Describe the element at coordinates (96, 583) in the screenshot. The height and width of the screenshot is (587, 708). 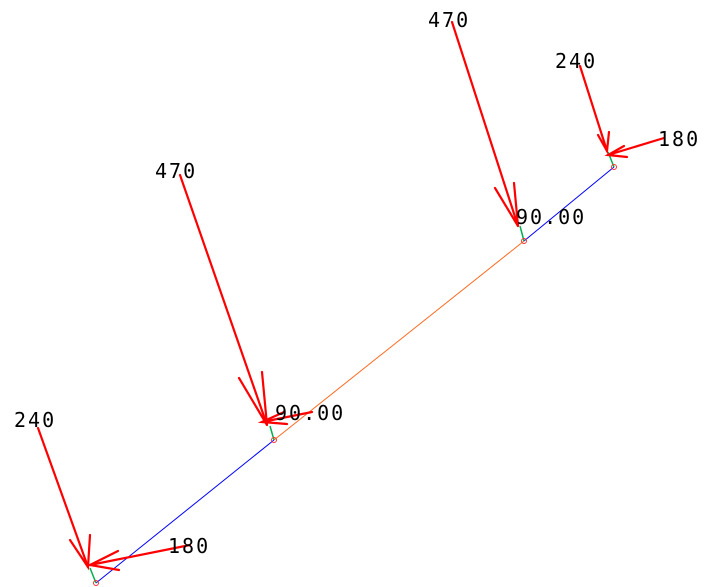
I see `node-left` at that location.